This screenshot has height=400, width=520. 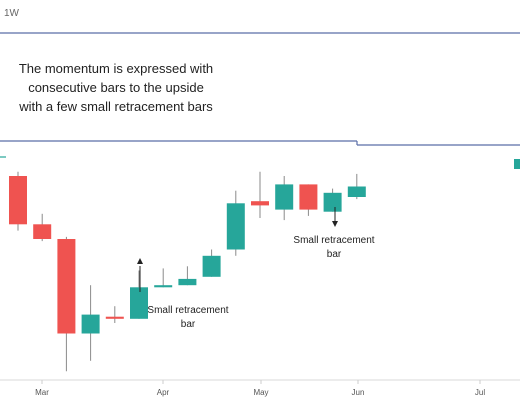 What do you see at coordinates (480, 392) in the screenshot?
I see `x-tick-label: Jul` at bounding box center [480, 392].